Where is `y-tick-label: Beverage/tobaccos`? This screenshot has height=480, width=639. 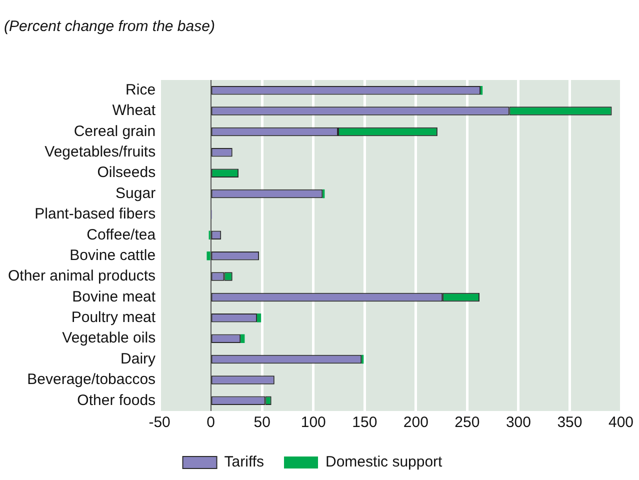
y-tick-label: Beverage/tobaccos is located at coordinates (91, 379).